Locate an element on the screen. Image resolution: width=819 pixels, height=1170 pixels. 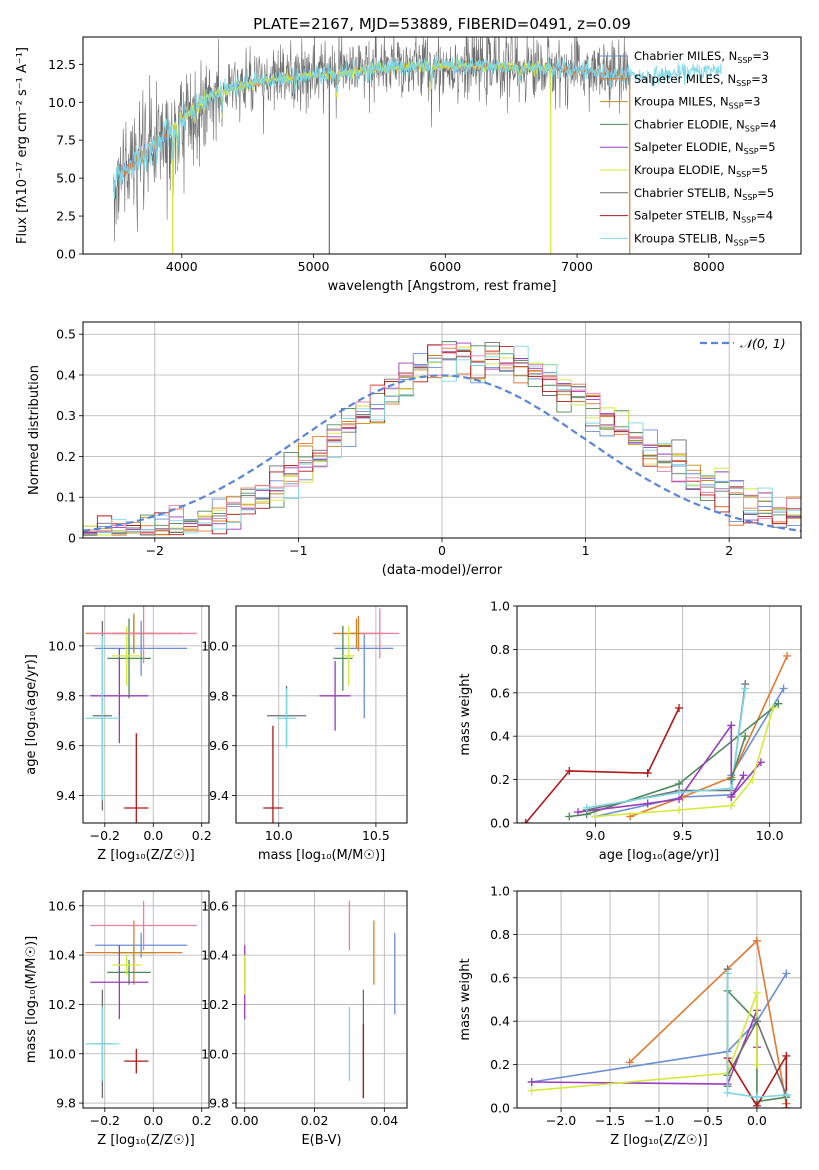
normal-curve is located at coordinates (442, 453).